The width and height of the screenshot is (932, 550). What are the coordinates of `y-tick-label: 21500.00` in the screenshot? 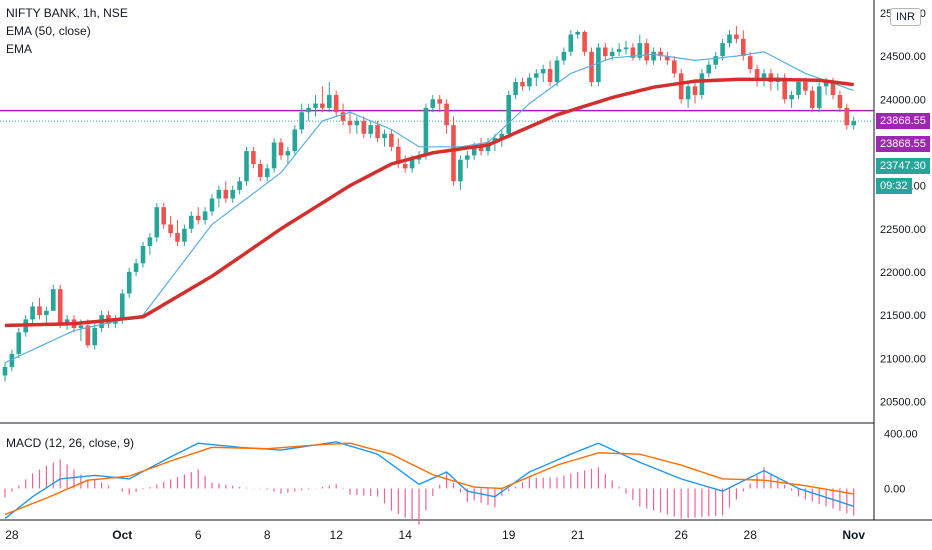 It's located at (903, 316).